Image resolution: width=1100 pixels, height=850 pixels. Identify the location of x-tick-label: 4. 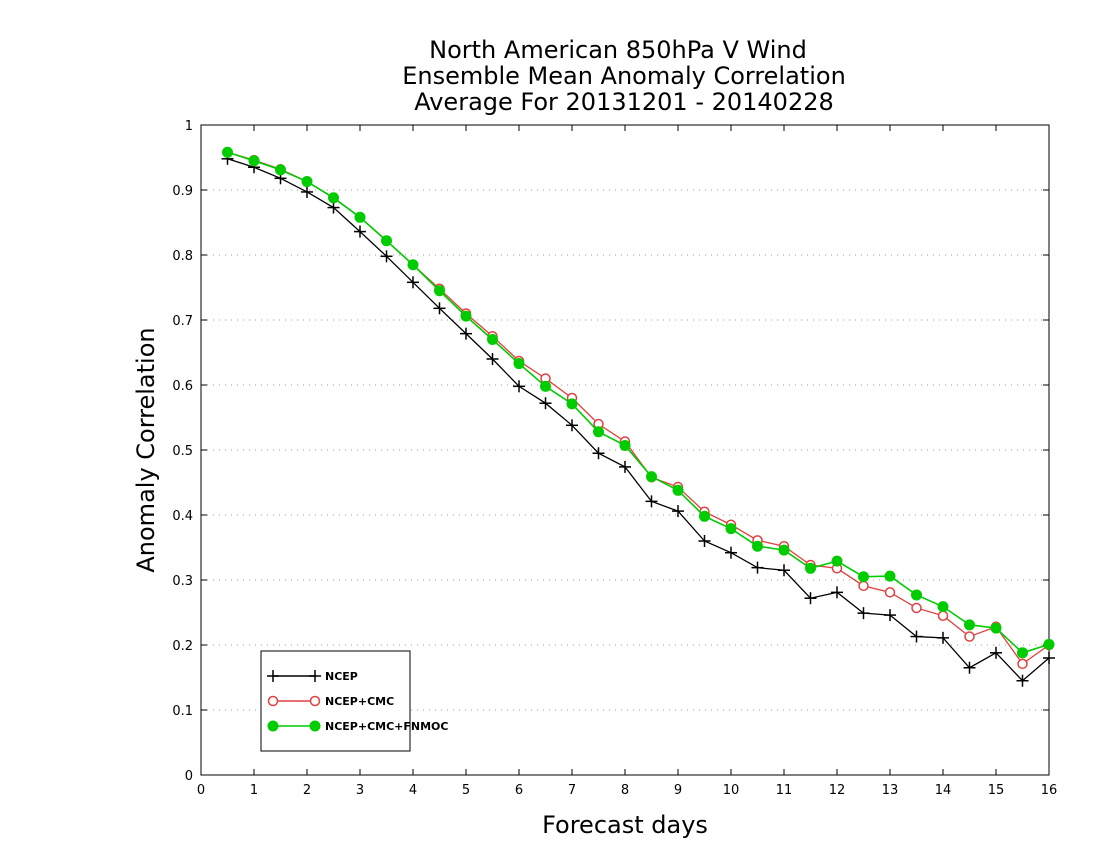
(413, 790).